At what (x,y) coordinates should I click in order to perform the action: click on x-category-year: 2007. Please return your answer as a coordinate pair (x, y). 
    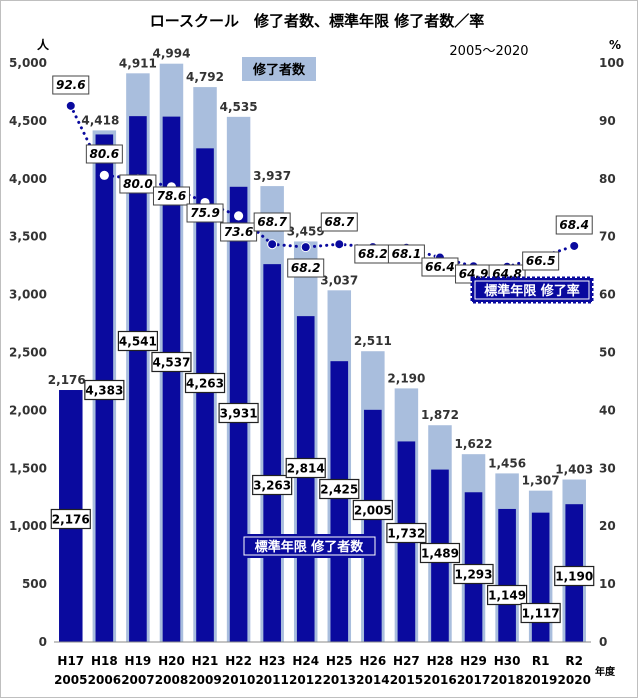
    Looking at the image, I should click on (137, 680).